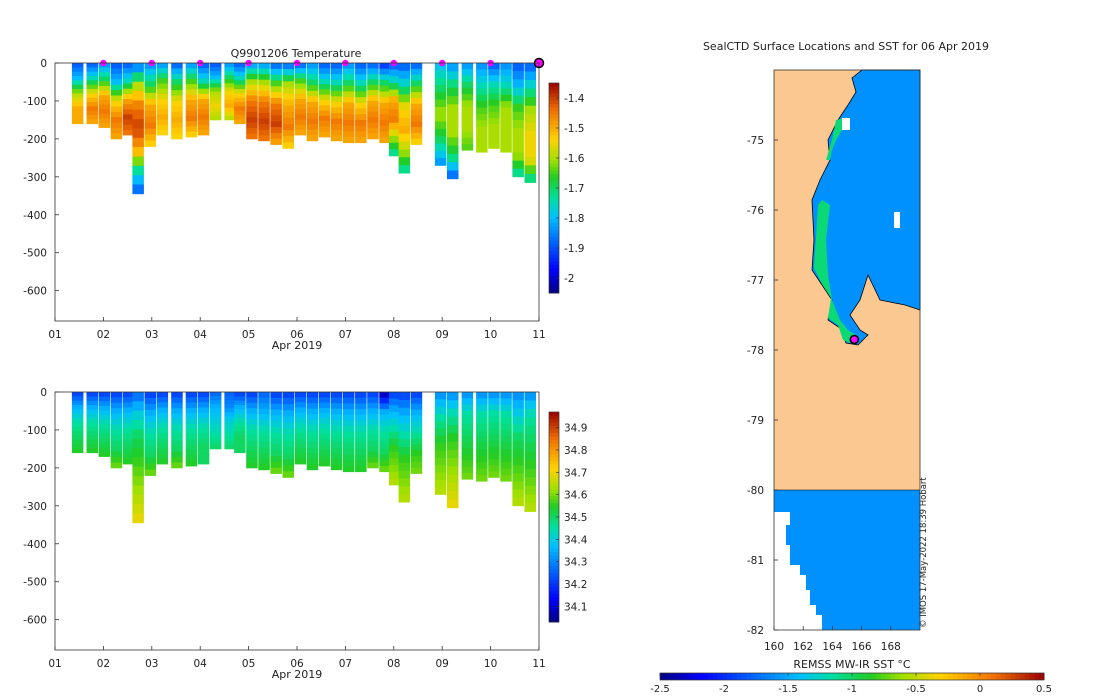 The width and height of the screenshot is (1100, 700). Describe the element at coordinates (248, 335) in the screenshot. I see `x-tick-label: 05` at that location.